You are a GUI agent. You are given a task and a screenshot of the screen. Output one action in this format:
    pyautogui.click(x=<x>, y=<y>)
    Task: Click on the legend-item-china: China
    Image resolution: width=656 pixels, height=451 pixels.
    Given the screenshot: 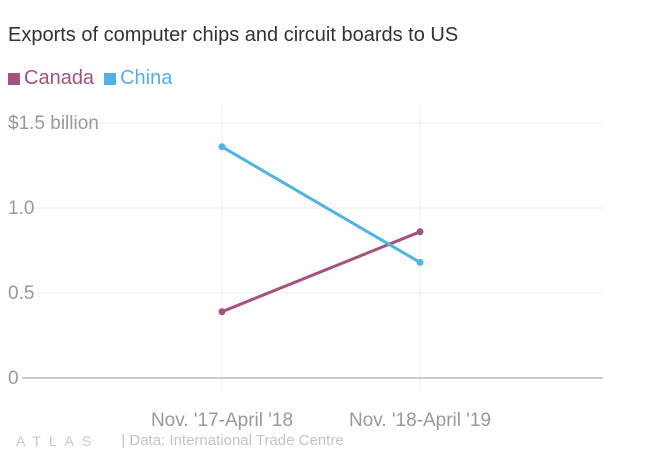 What is the action you would take?
    pyautogui.click(x=138, y=78)
    